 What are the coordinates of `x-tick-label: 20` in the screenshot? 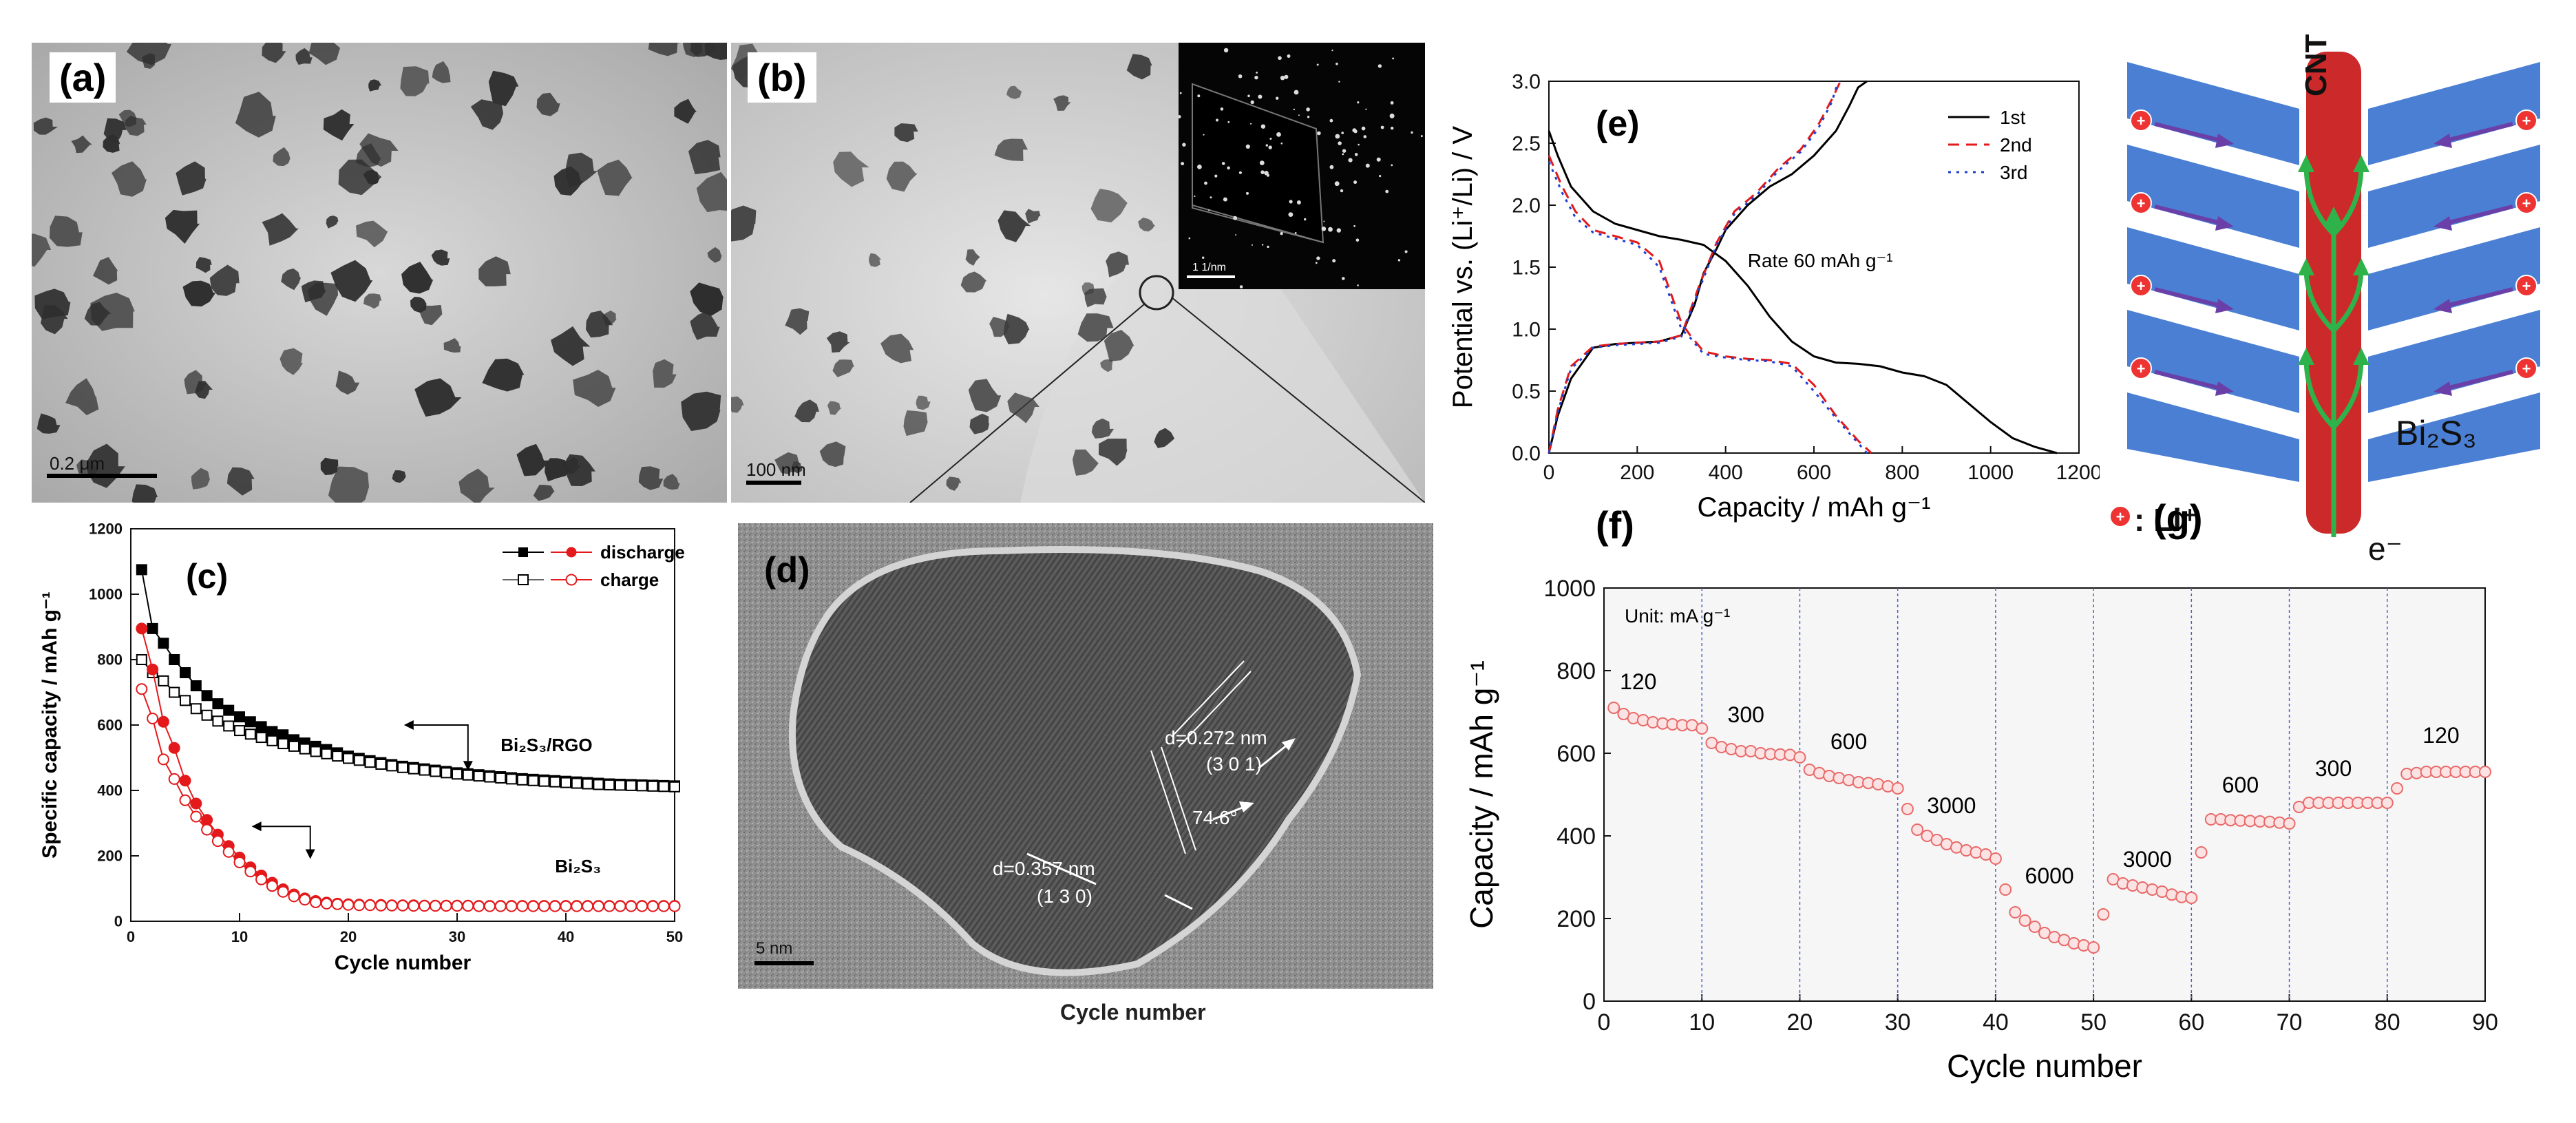 It's located at (1800, 1023).